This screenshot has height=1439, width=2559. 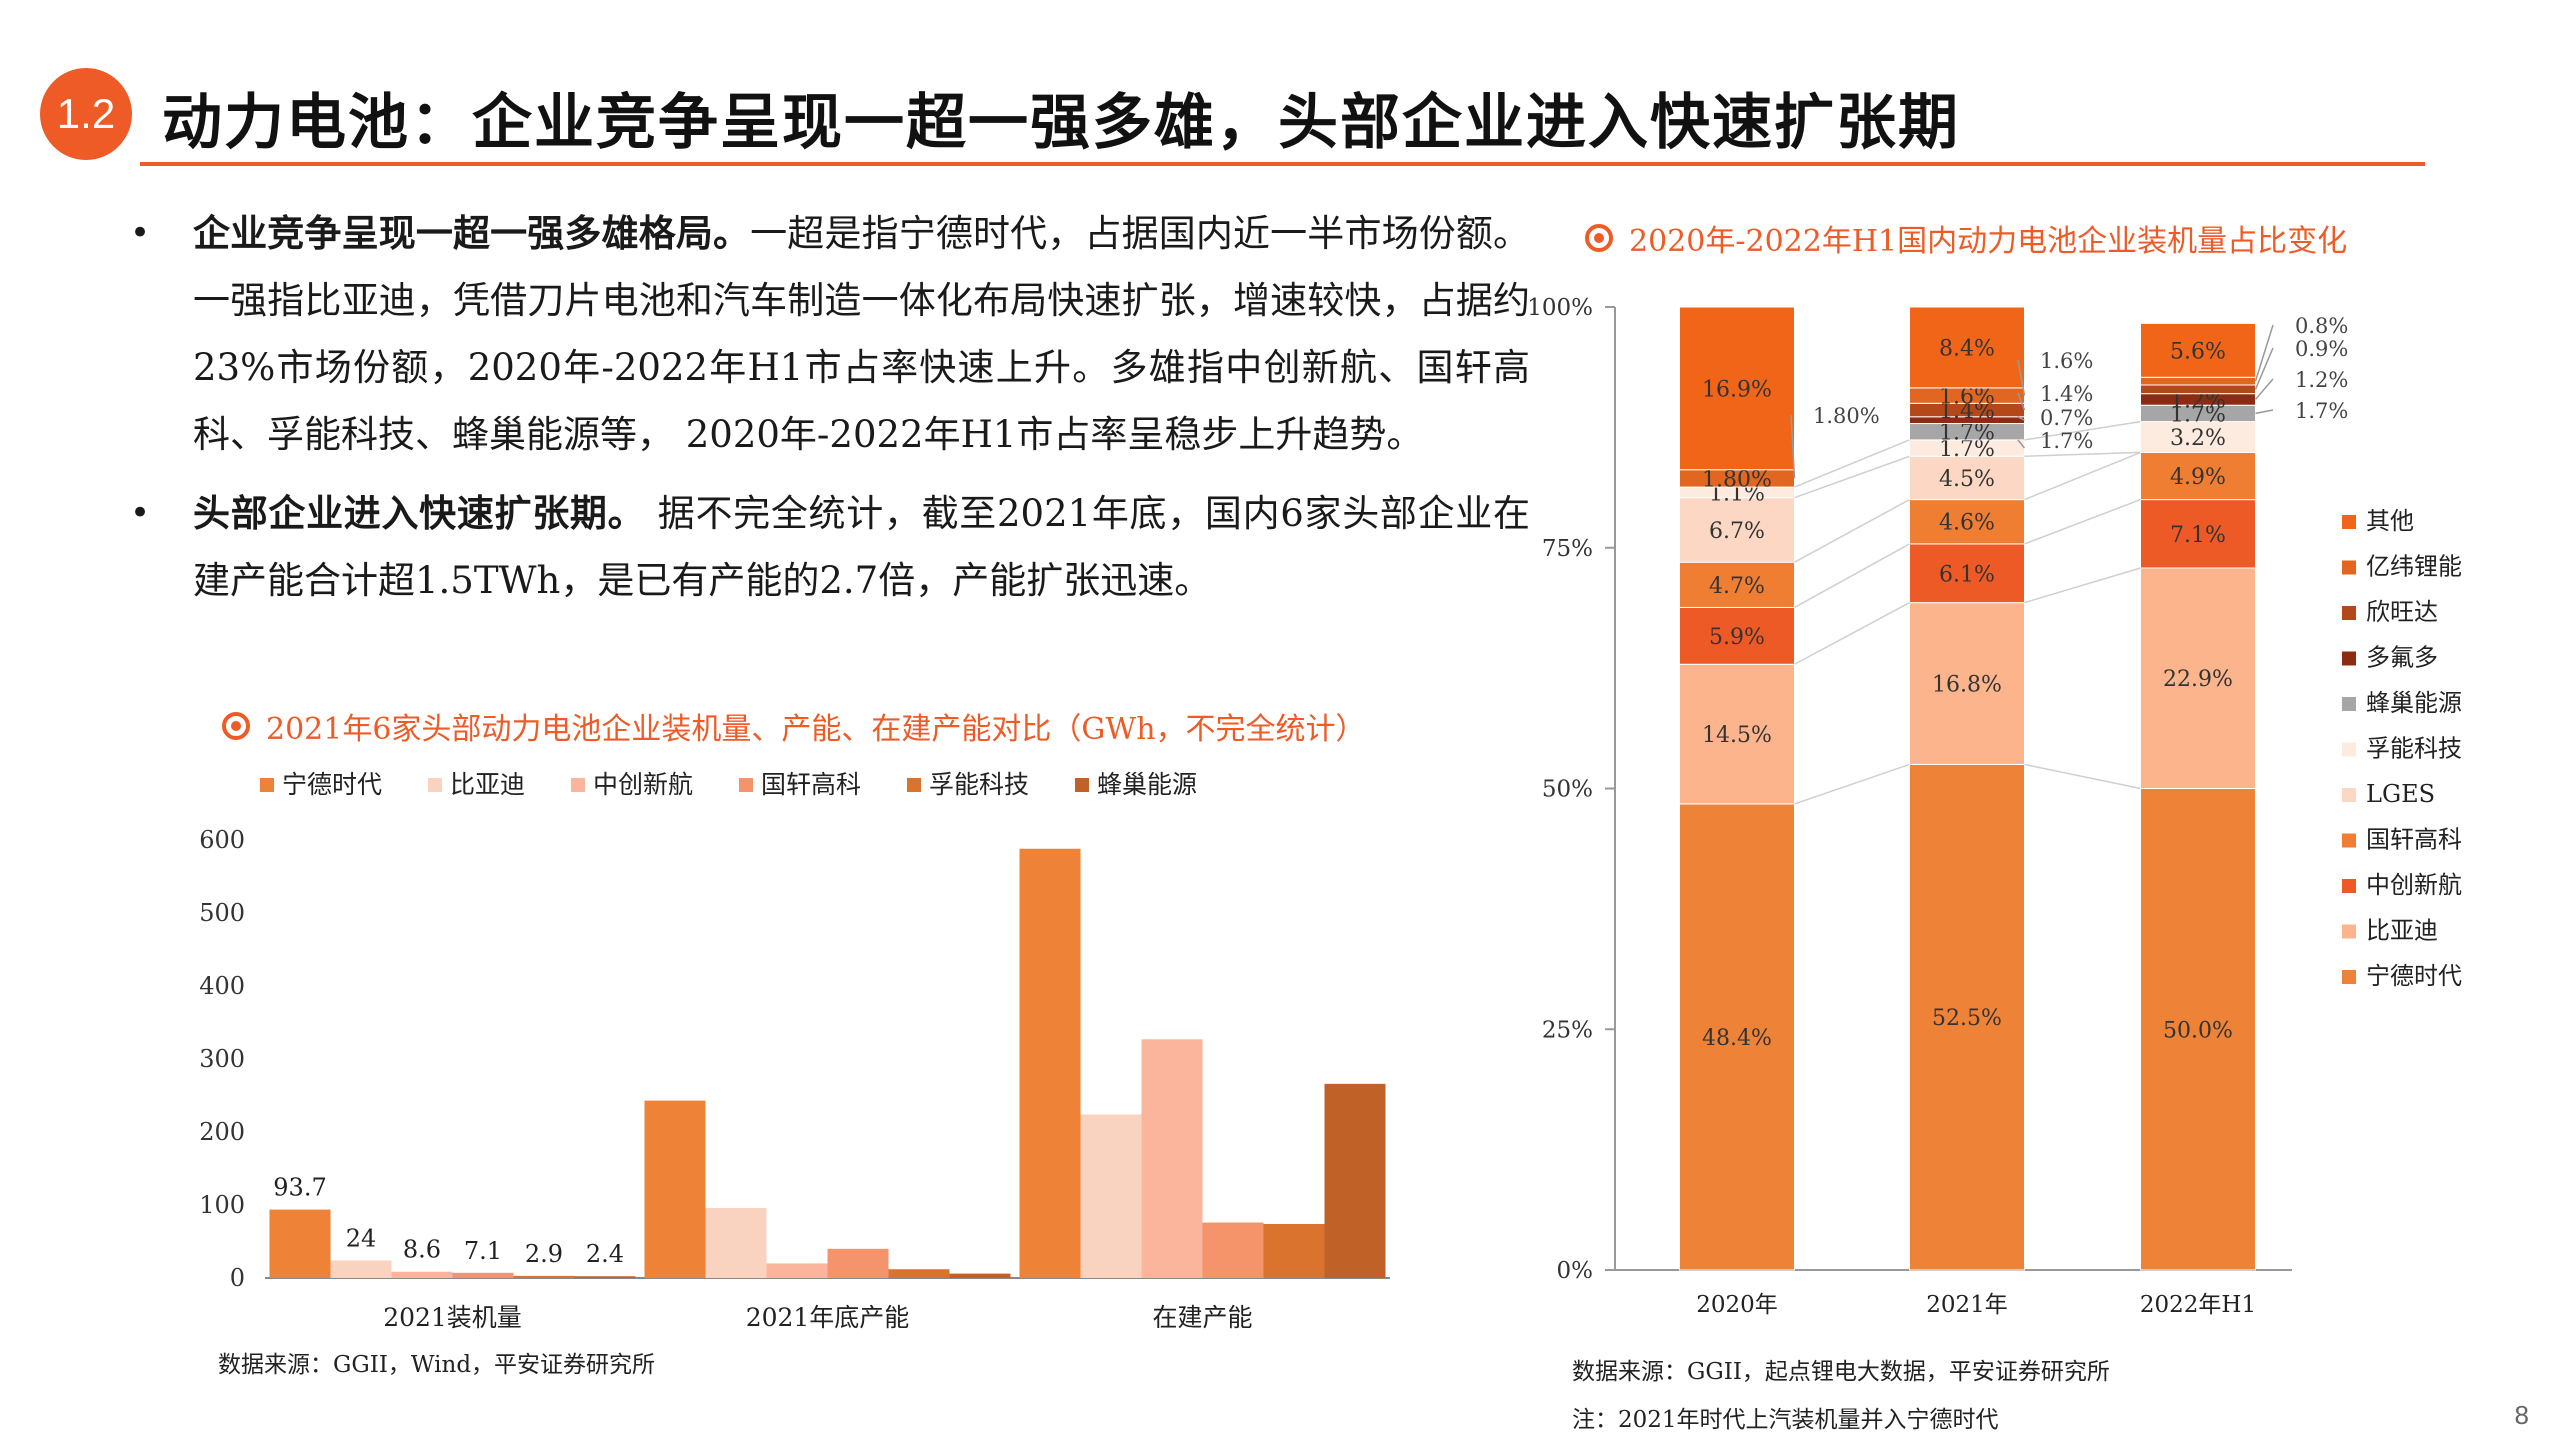 I want to click on data-label: 24, so click(x=361, y=1238).